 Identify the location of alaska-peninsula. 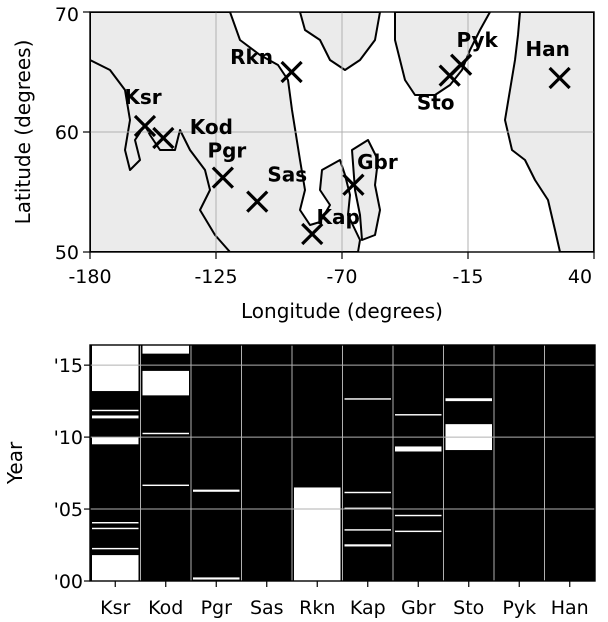
(160, 155).